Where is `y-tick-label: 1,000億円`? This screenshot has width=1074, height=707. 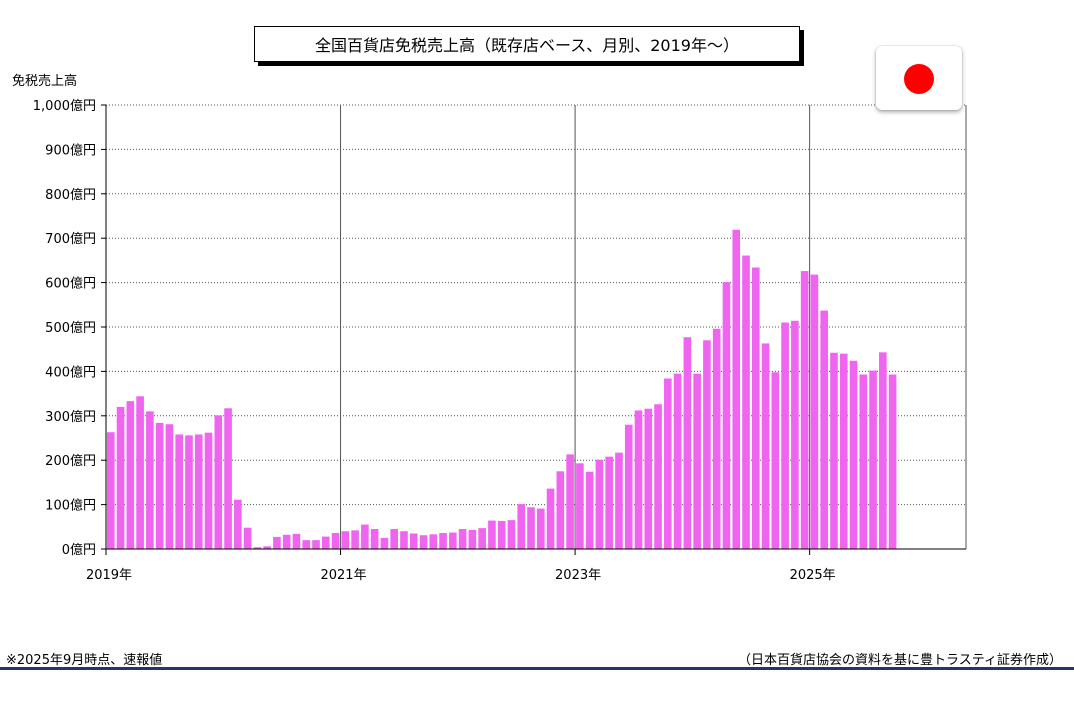
y-tick-label: 1,000億円 is located at coordinates (64, 106).